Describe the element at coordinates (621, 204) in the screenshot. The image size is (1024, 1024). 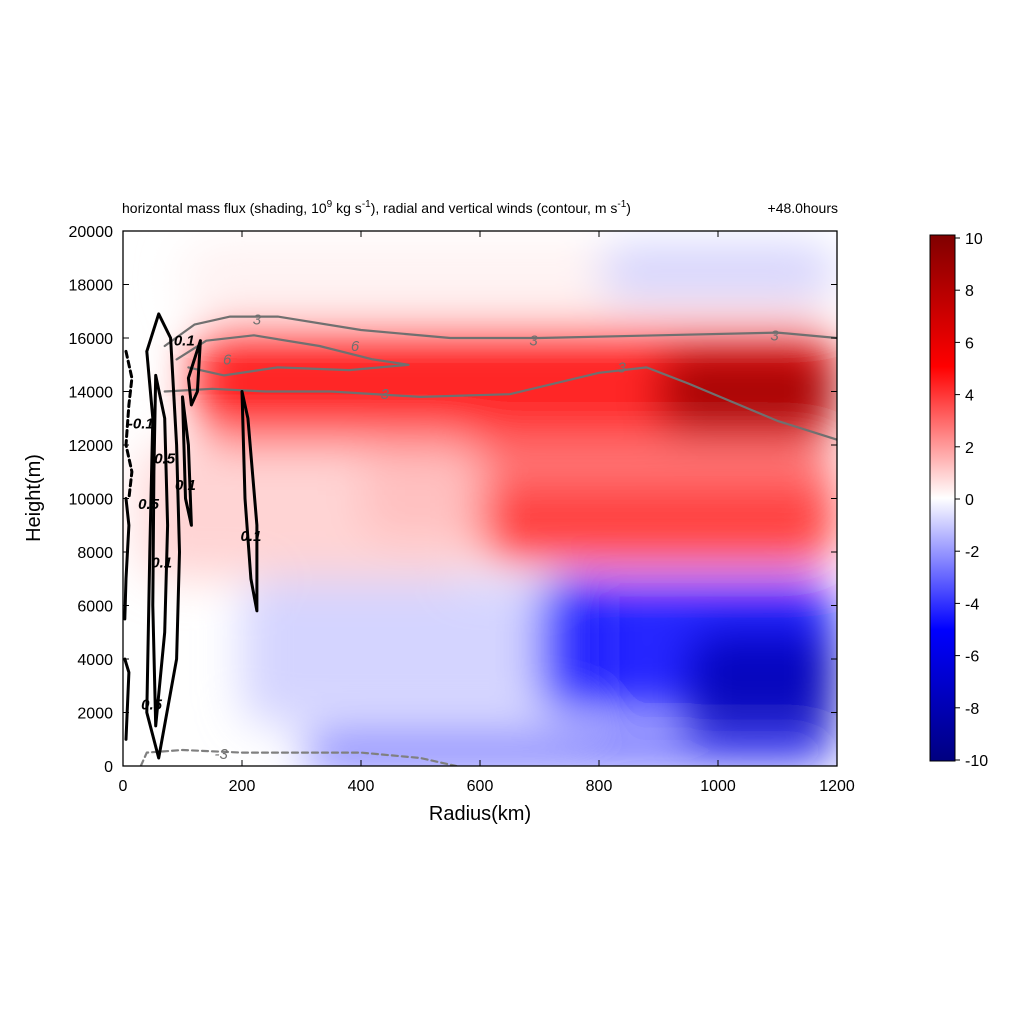
I see `title-sup-minus1-b: -1` at that location.